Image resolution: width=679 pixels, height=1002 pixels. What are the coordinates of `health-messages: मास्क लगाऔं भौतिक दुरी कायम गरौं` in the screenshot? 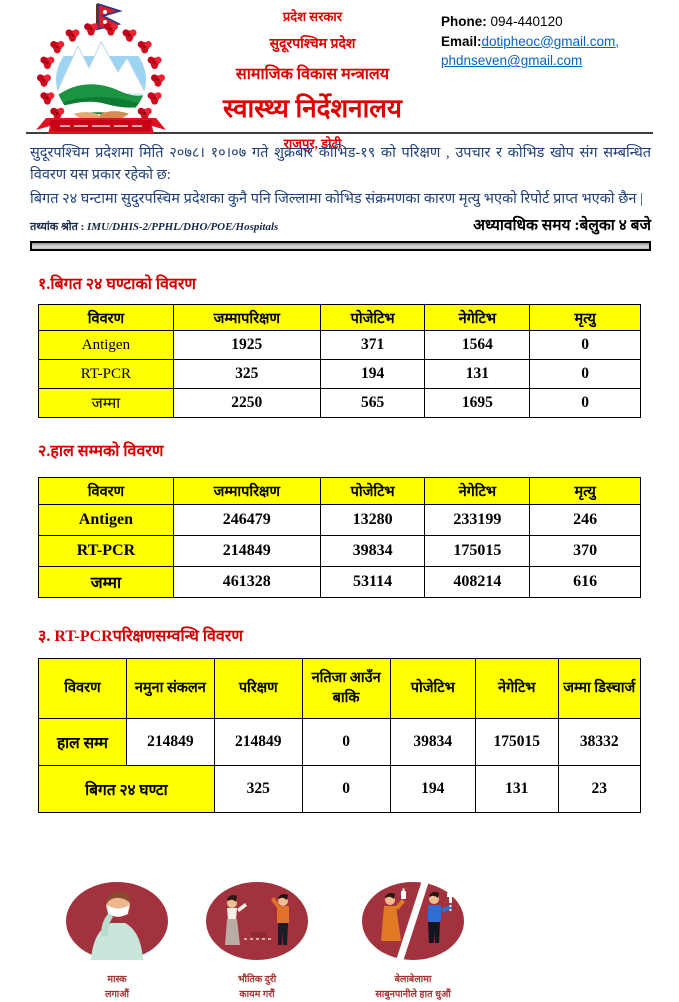 It's located at (368, 938).